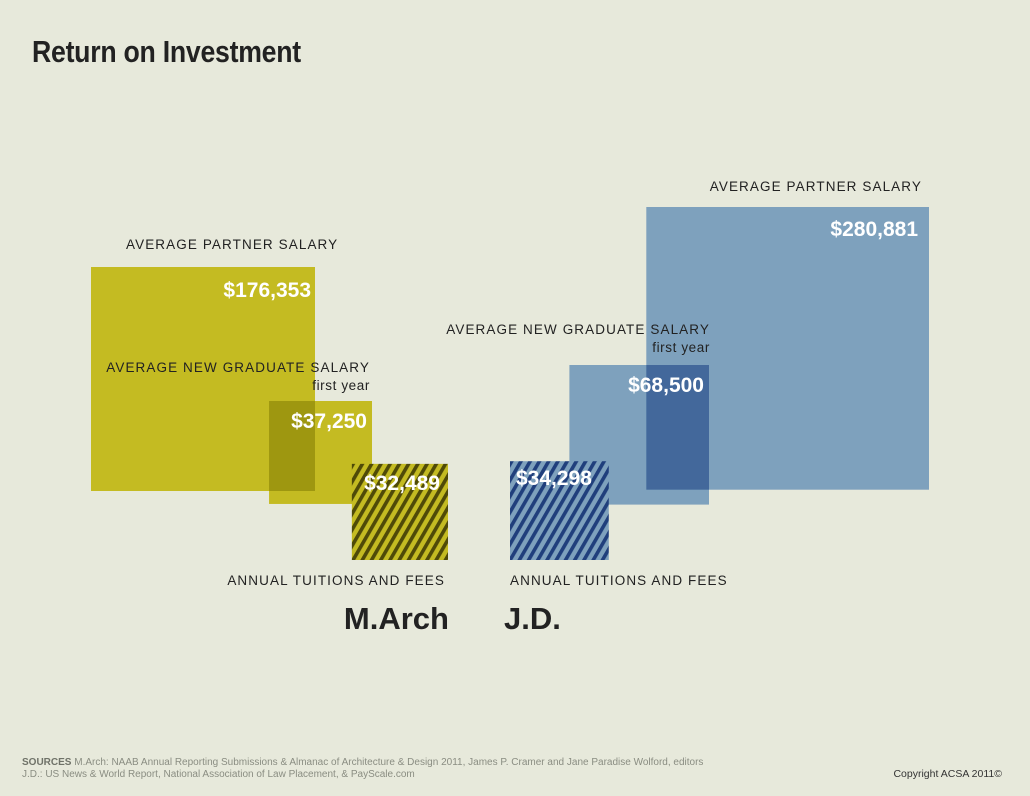 This screenshot has height=796, width=1030. I want to click on march-overlap-region, so click(292, 446).